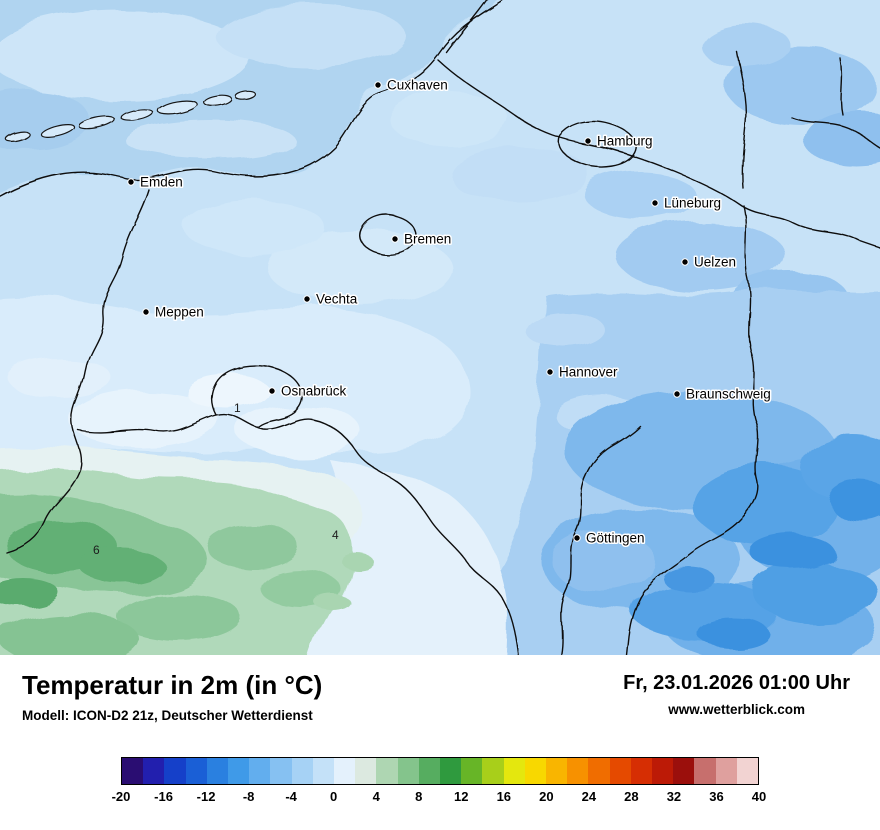 This screenshot has width=880, height=830. What do you see at coordinates (237, 408) in the screenshot?
I see `temperature-value-label: 1` at bounding box center [237, 408].